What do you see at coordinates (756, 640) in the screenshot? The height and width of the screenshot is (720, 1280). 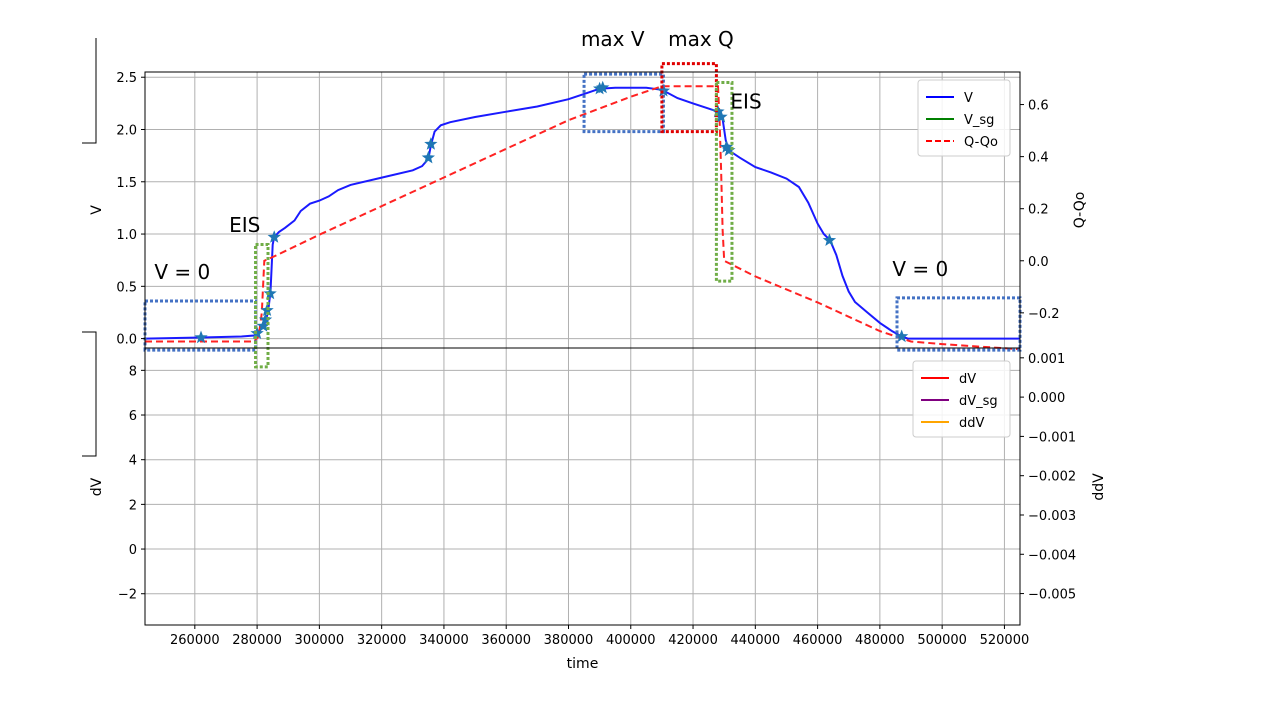 I see `x-tick-label: 440000` at bounding box center [756, 640].